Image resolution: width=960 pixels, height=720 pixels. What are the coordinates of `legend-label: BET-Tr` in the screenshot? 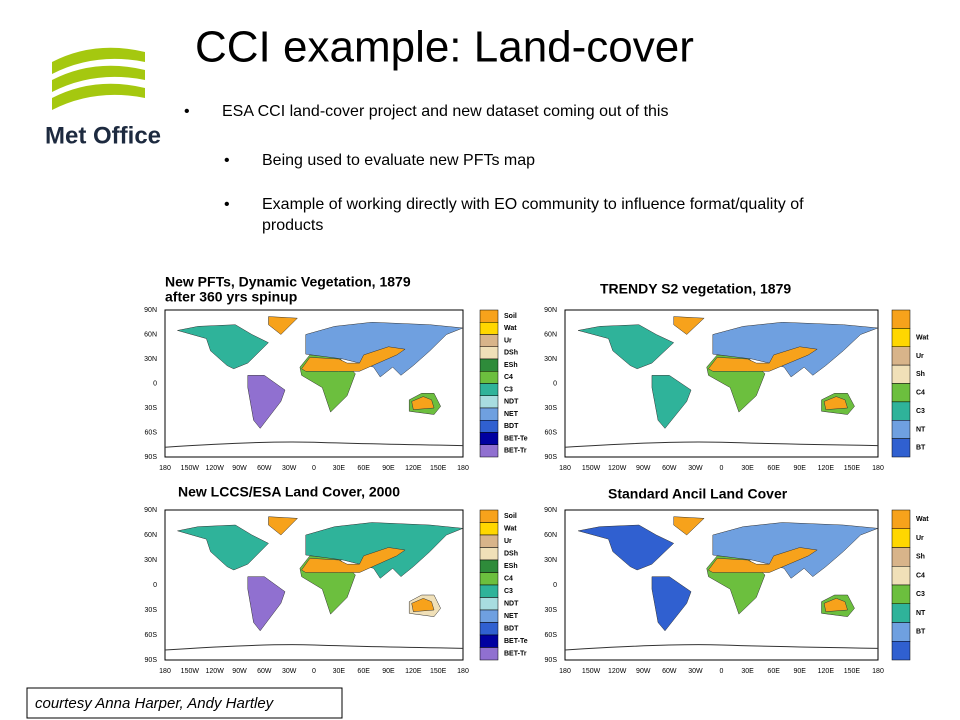 It's located at (515, 451).